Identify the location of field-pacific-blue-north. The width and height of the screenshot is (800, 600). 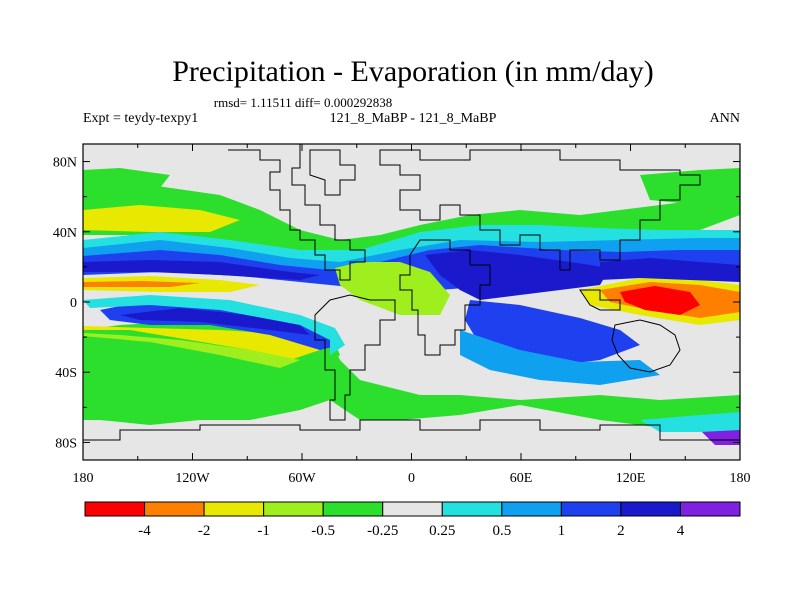
(670, 270).